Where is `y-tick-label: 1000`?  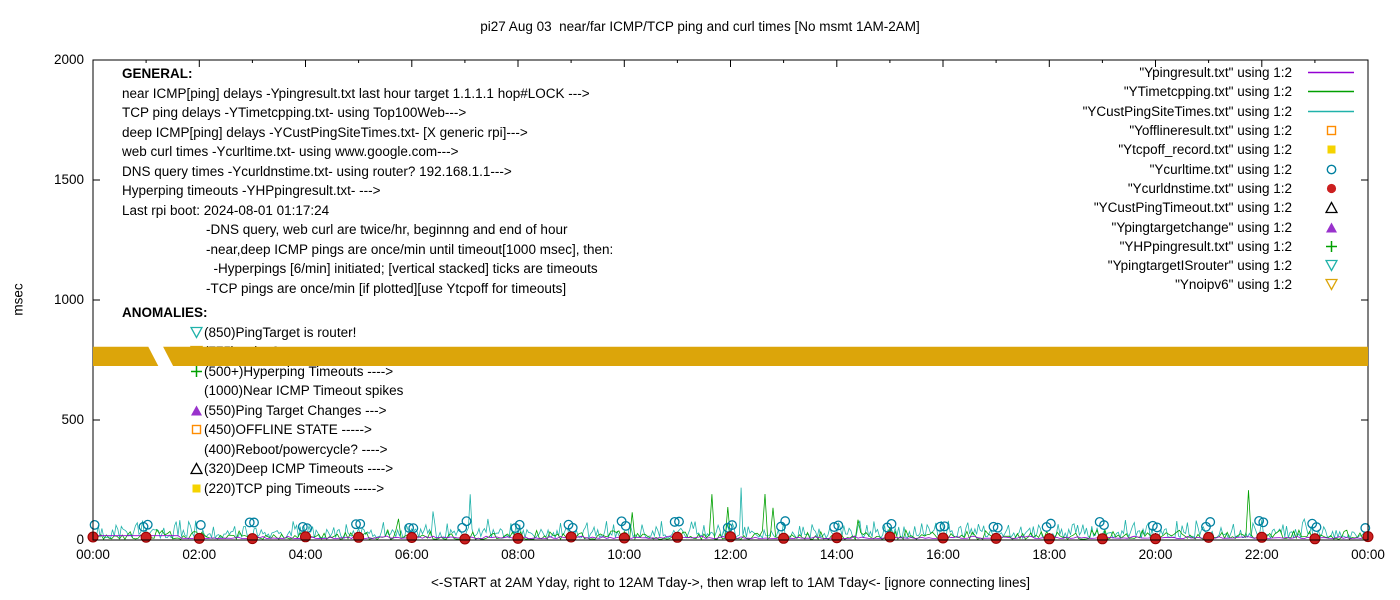
y-tick-label: 1000 is located at coordinates (68, 299).